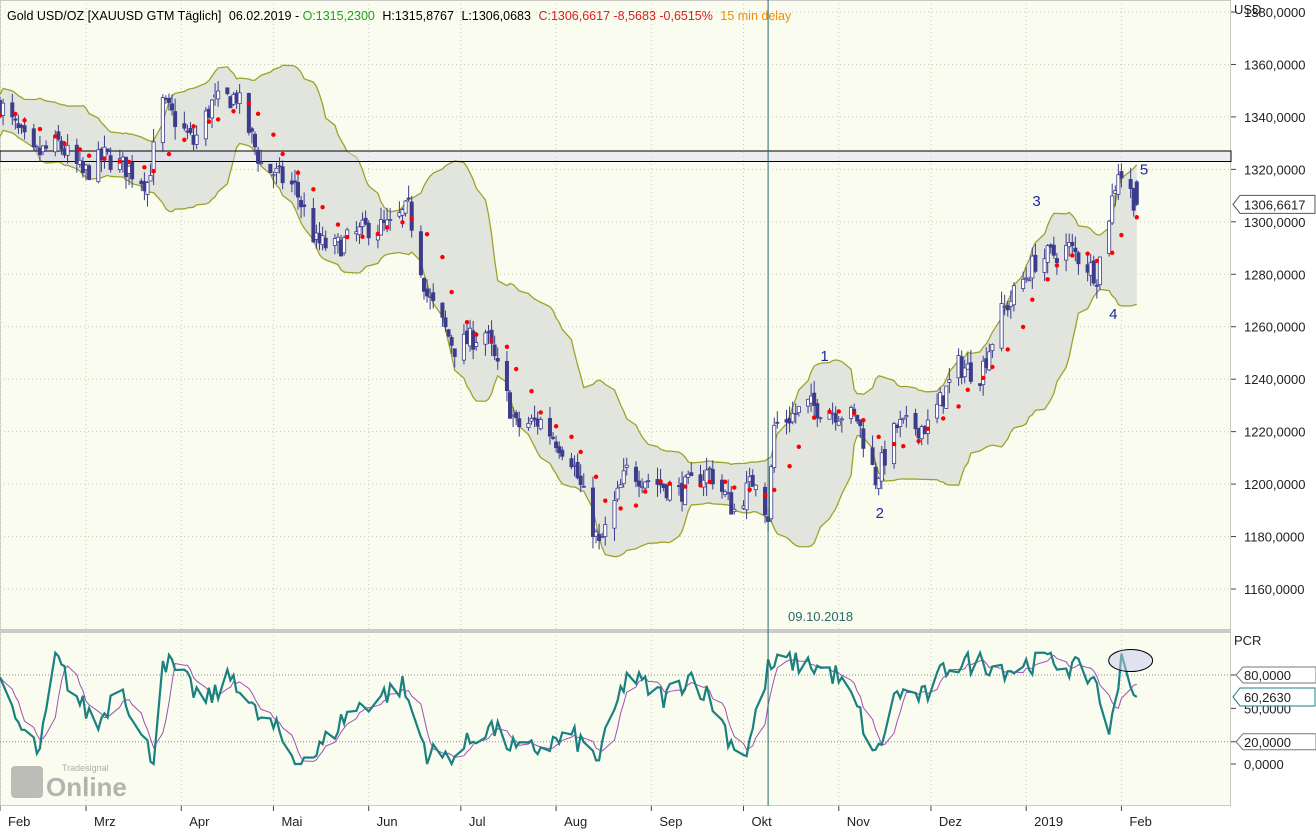 This screenshot has width=1316, height=833. I want to click on osc-axis-label: 80,0000, so click(1267, 675).